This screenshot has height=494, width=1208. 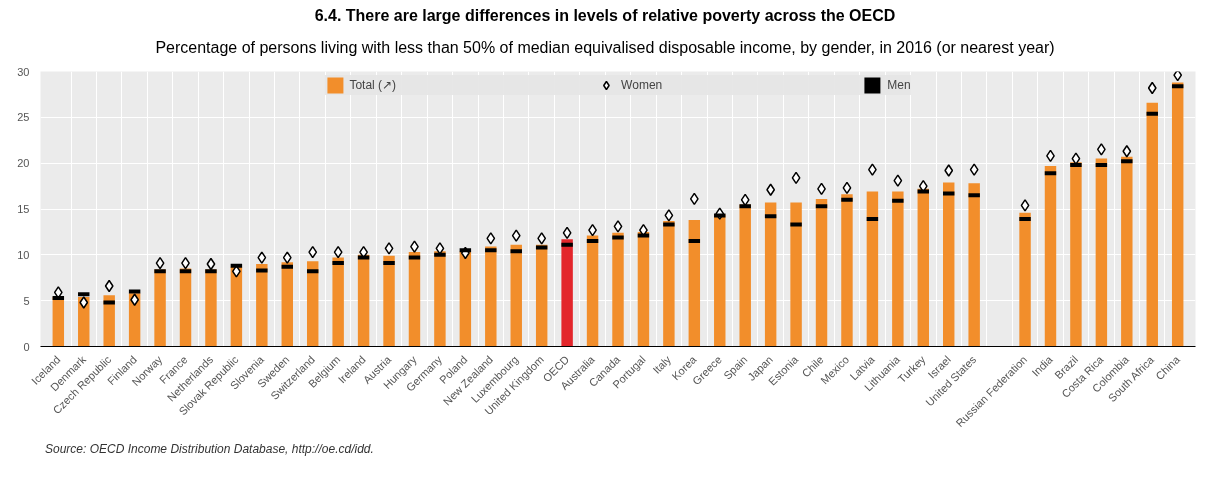 I want to click on legend-label: Men, so click(x=899, y=85).